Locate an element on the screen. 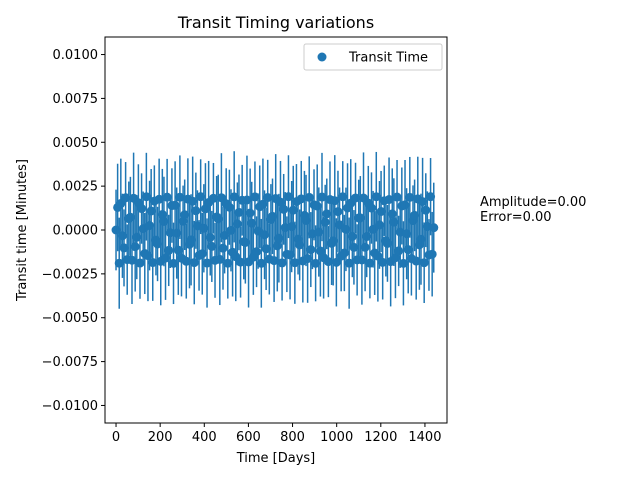 The image size is (640, 480). y-tick-label: 0.0025 is located at coordinates (76, 187).